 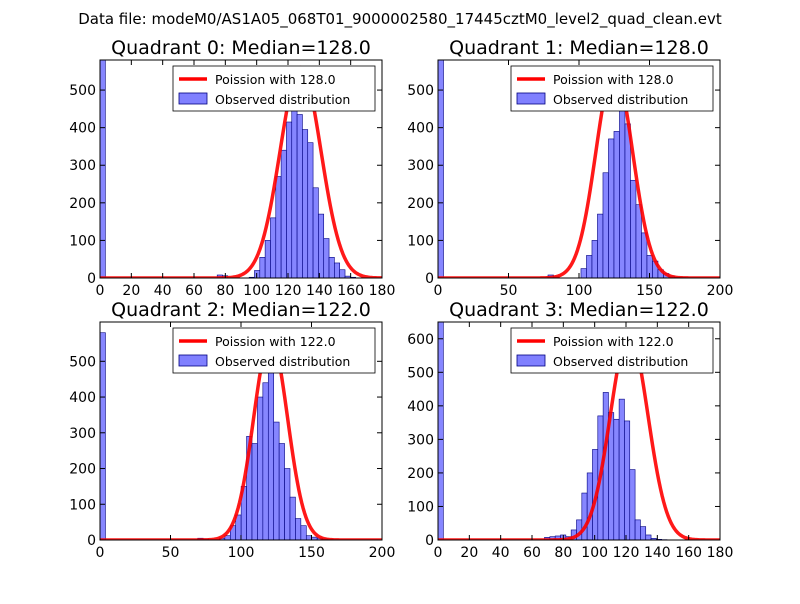 What do you see at coordinates (579, 48) in the screenshot?
I see `quadrant-1-title: Quadrant 1: Median=128.0` at bounding box center [579, 48].